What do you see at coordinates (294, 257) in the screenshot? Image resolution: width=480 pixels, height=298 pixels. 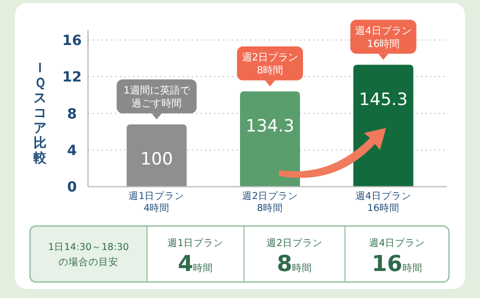 I see `text: 週2日プラン 8時間` at bounding box center [294, 257].